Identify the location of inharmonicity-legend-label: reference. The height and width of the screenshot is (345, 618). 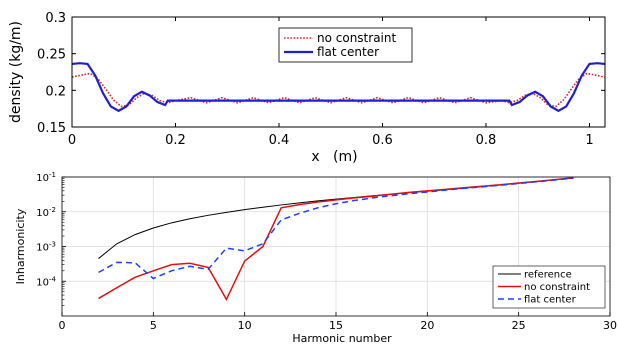
(548, 275).